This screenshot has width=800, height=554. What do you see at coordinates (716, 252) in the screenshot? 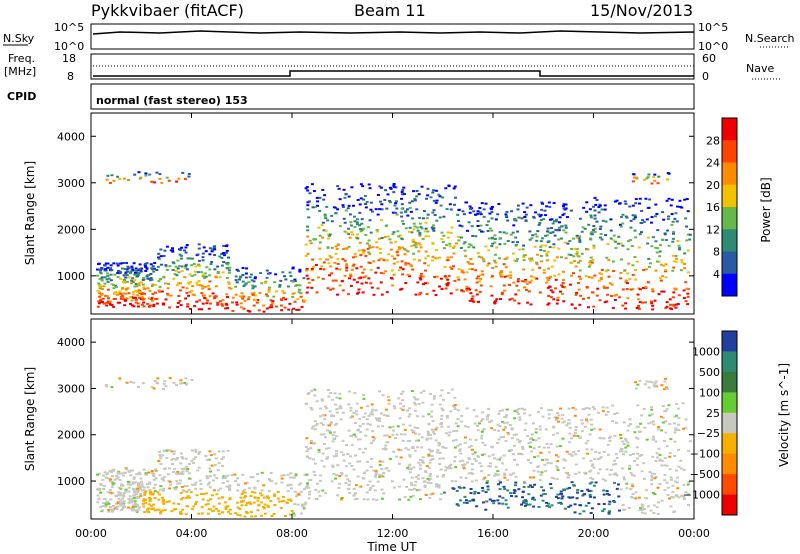
I see `power-colorbar-tick-label: 8` at bounding box center [716, 252].